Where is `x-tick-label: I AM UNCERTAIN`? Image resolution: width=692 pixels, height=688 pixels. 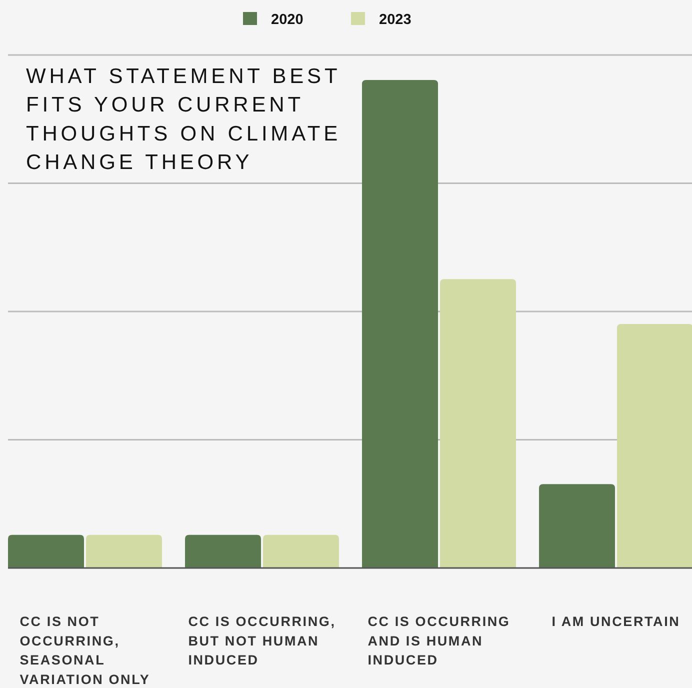 x-tick-label: I AM UNCERTAIN is located at coordinates (616, 621).